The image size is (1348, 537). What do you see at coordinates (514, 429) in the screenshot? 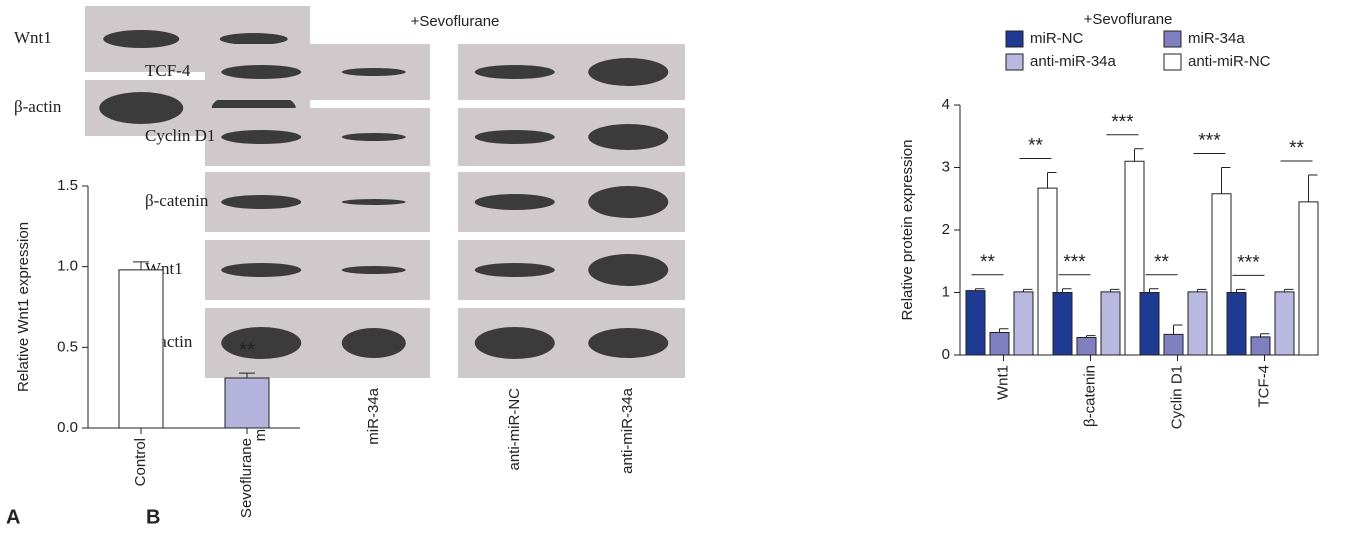
I see `lane-label: anti-miR-NC` at bounding box center [514, 429].